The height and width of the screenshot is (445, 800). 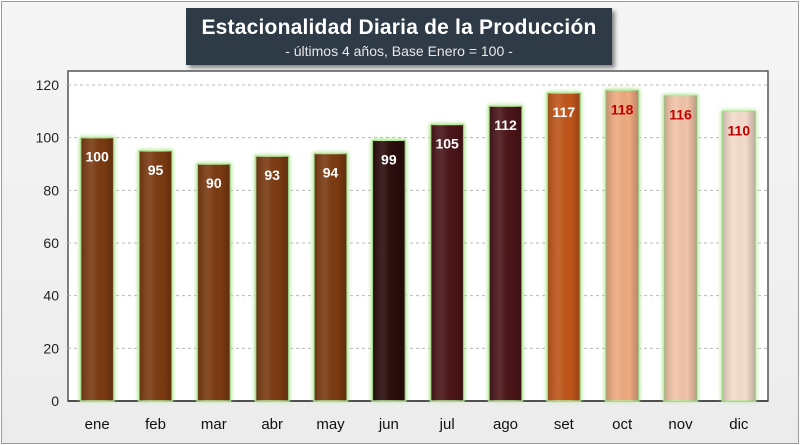 I want to click on data-label: 110, so click(x=739, y=130).